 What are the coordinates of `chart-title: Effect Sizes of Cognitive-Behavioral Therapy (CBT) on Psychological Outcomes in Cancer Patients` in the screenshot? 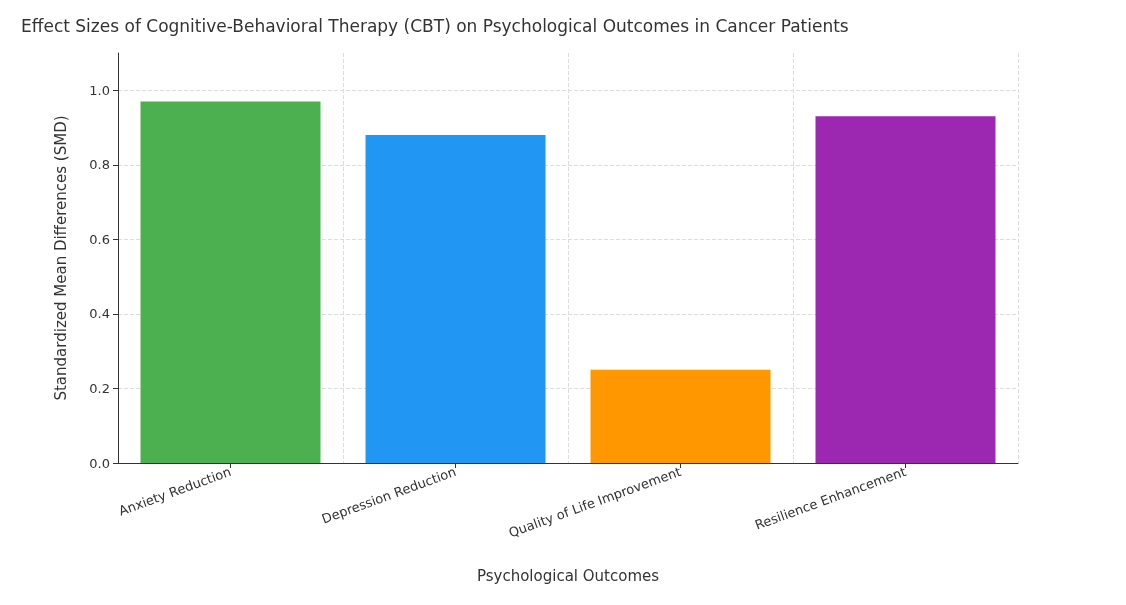 It's located at (435, 25).